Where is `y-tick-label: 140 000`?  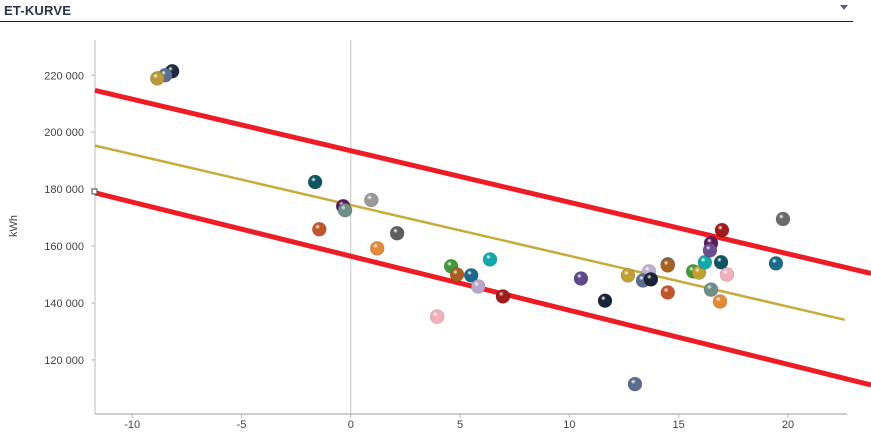 y-tick-label: 140 000 is located at coordinates (64, 304).